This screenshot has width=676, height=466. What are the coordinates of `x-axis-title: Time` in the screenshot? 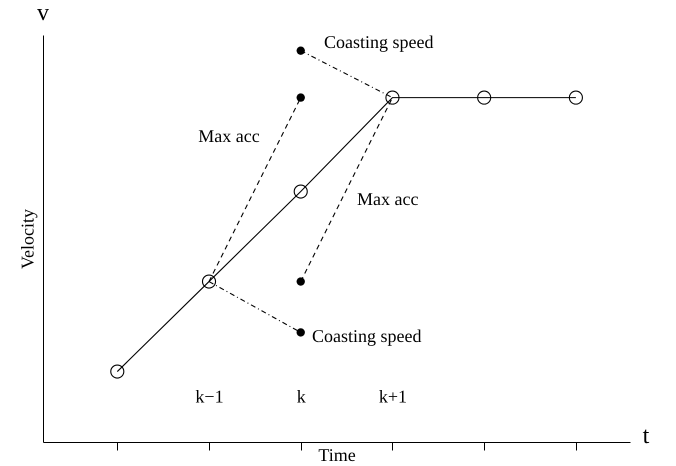 It's located at (337, 455).